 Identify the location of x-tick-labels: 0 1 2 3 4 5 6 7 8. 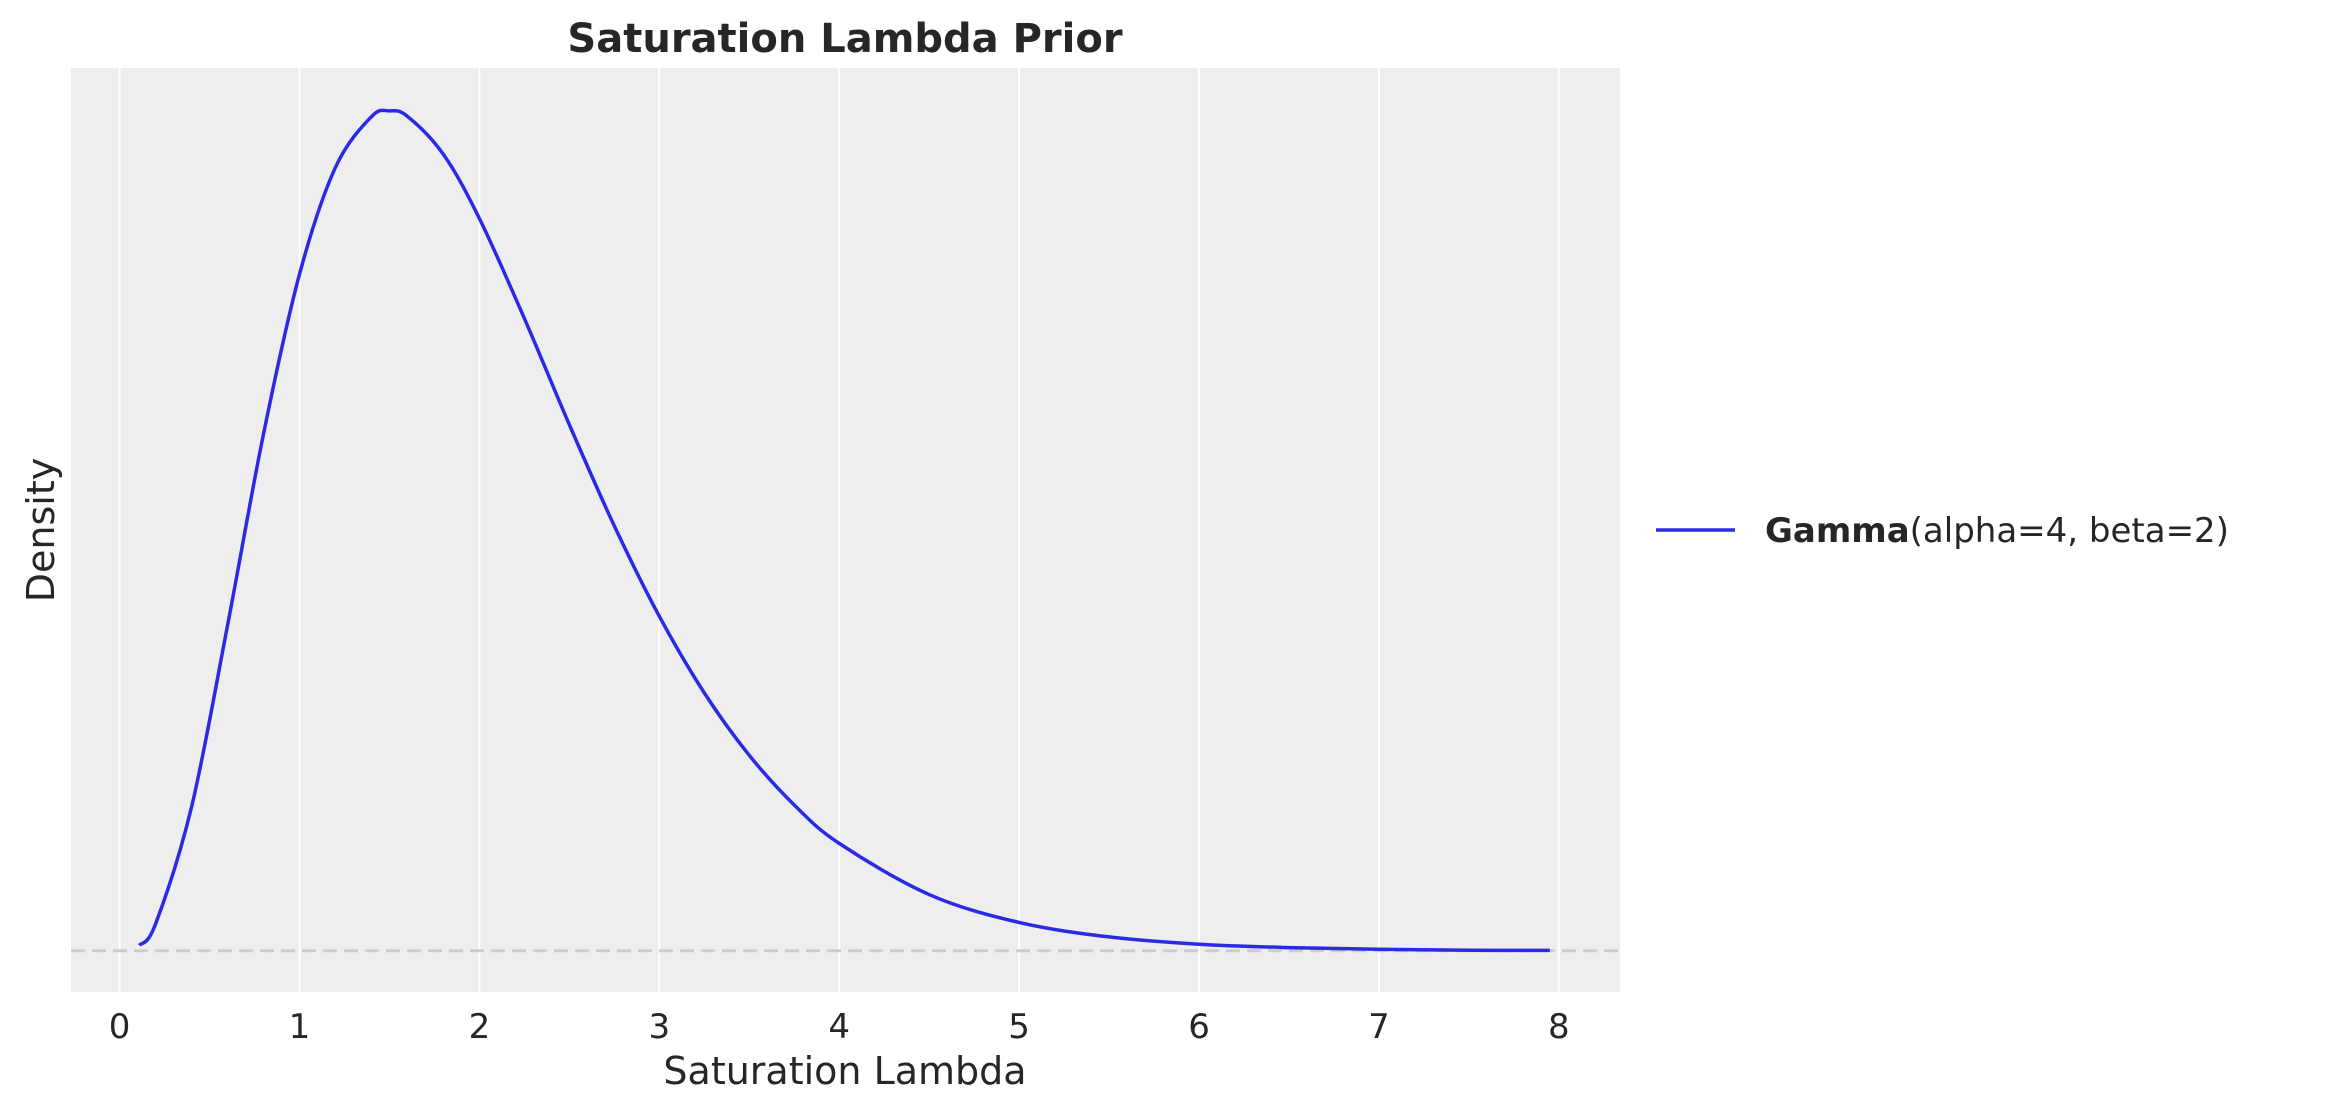
(839, 1027).